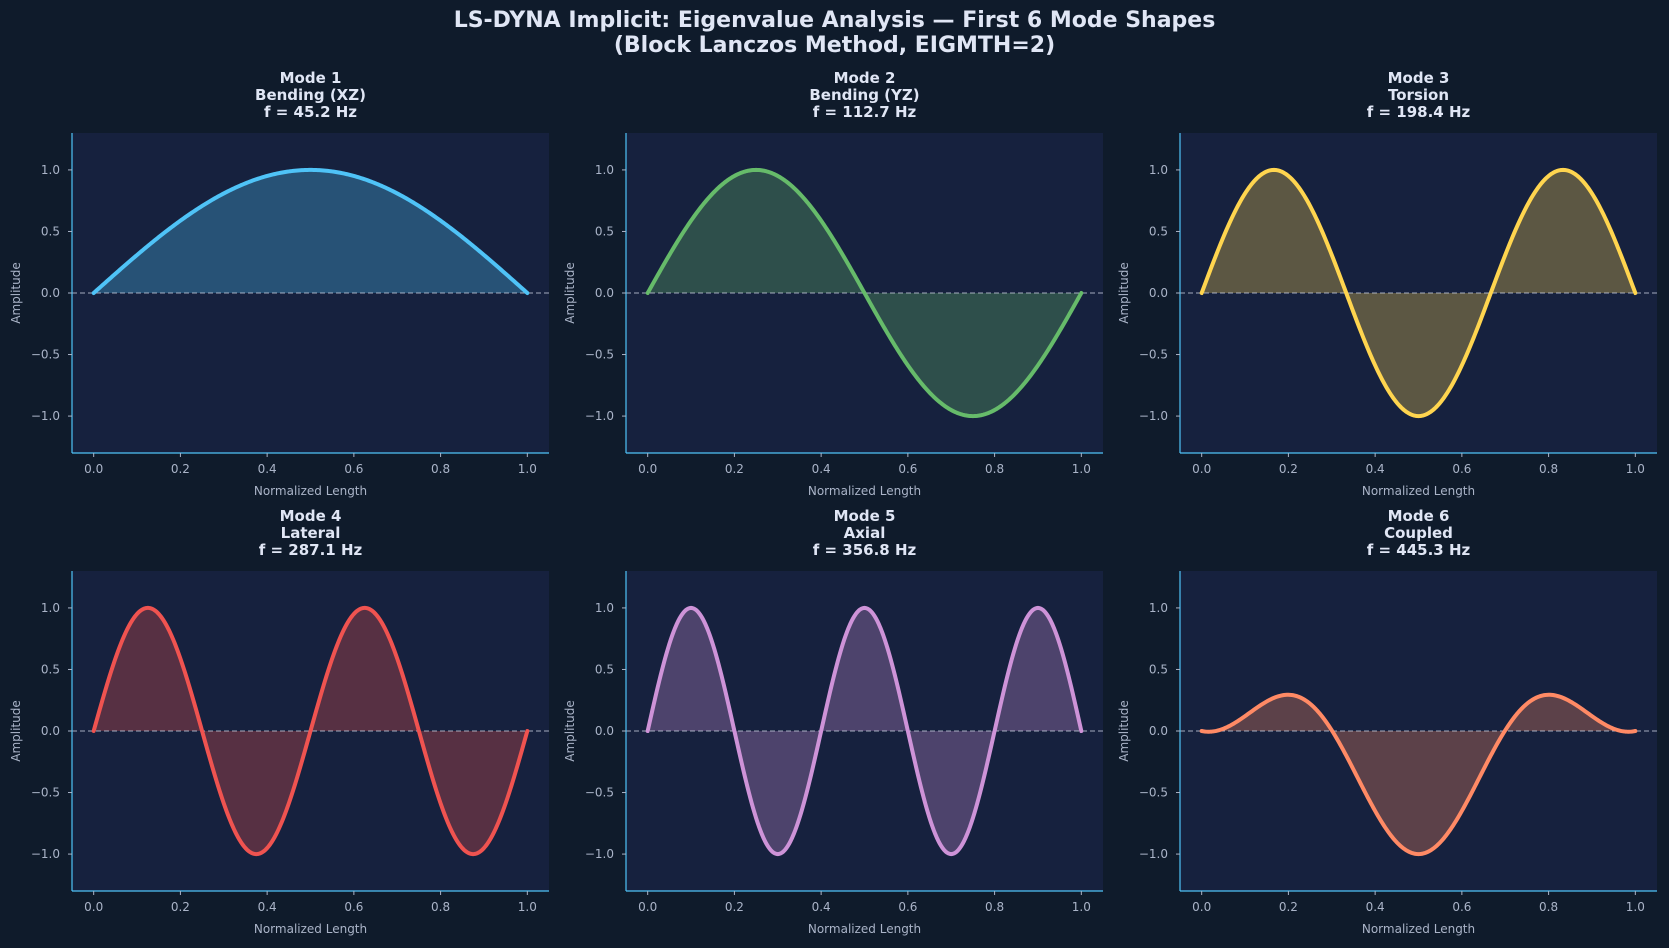  What do you see at coordinates (1419, 112) in the screenshot?
I see `panel-title-line: f = 198.4 Hz` at bounding box center [1419, 112].